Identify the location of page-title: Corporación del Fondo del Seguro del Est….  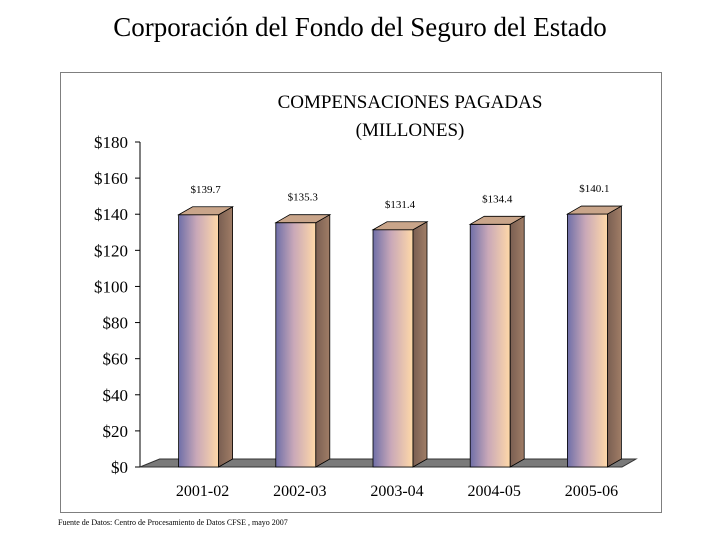
(360, 27).